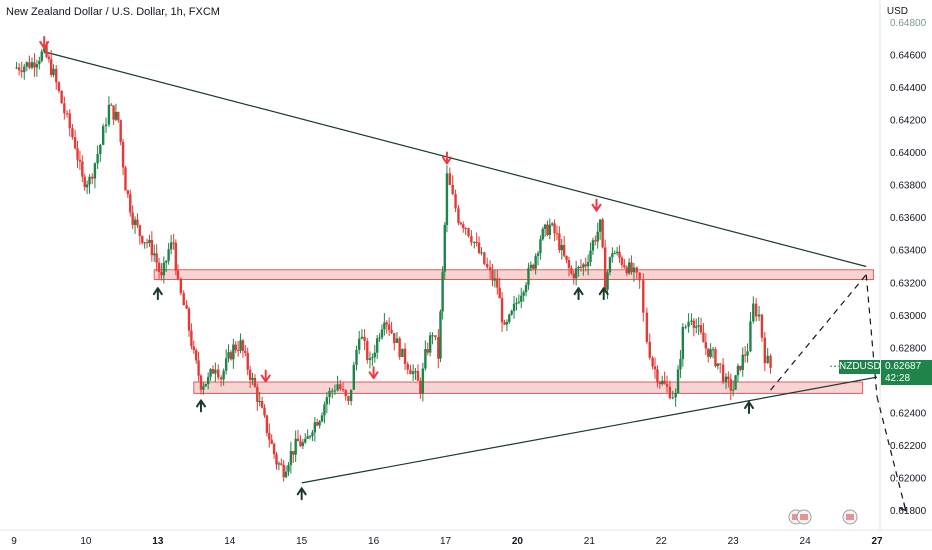 The width and height of the screenshot is (932, 550). I want to click on x-tick-label: 17, so click(446, 541).